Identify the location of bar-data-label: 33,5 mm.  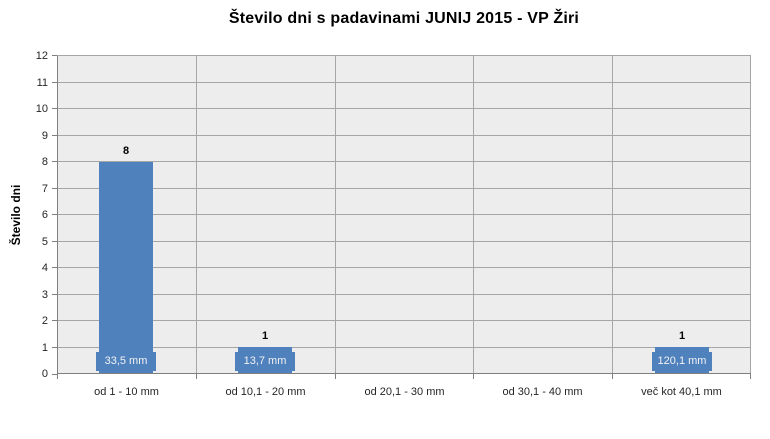
(126, 361).